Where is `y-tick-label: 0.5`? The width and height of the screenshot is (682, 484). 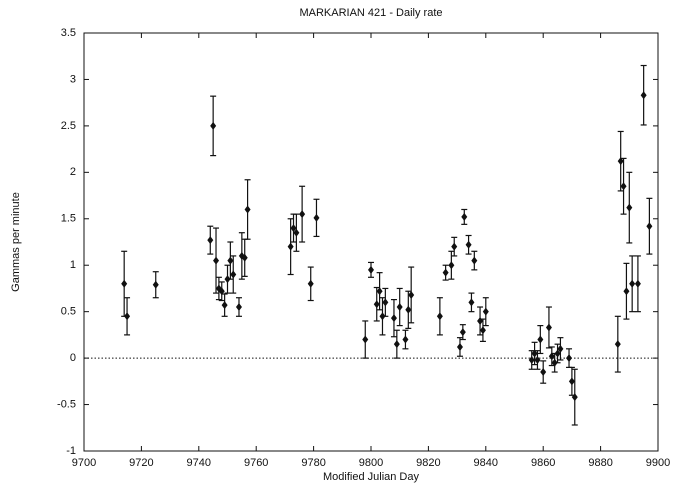
y-tick-label: 0.5 is located at coordinates (68, 312).